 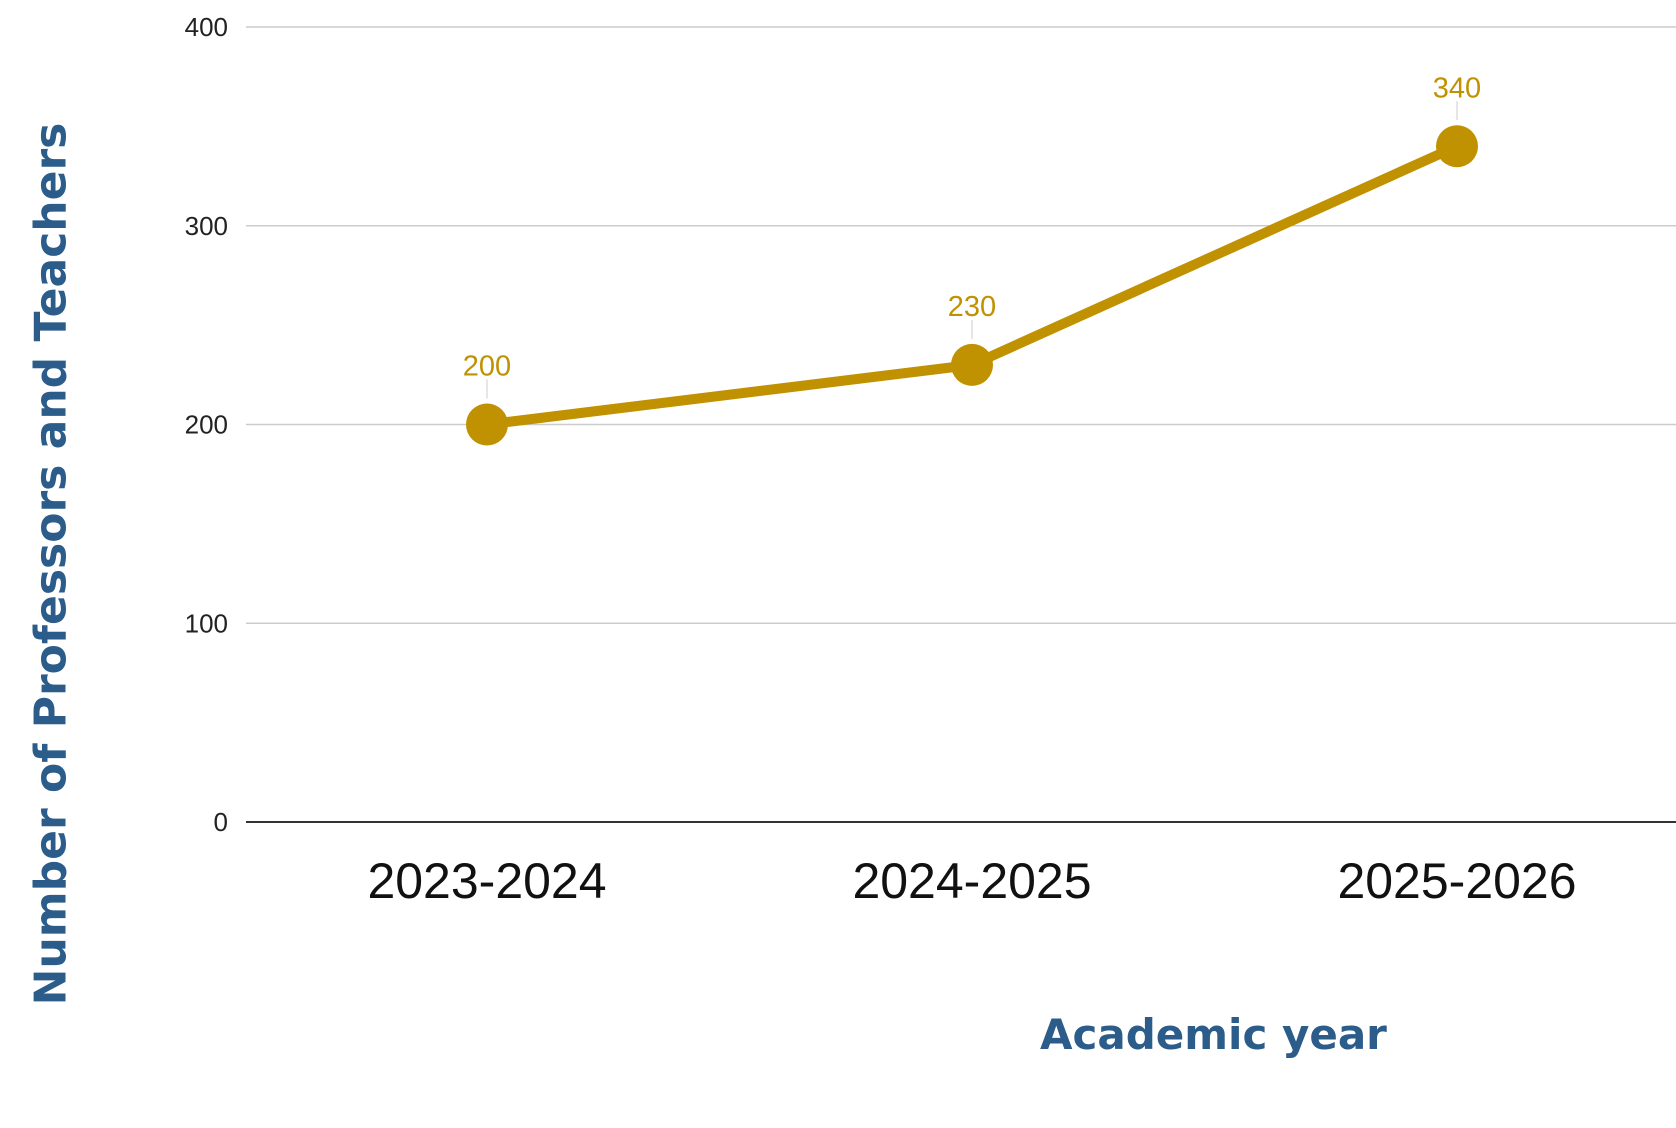 I want to click on y-tick-label: 400, so click(x=206, y=27).